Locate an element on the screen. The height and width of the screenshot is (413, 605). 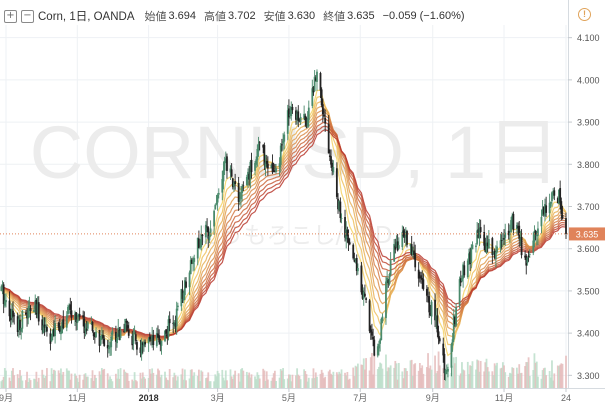
collapse-icon: − is located at coordinates (27, 16).